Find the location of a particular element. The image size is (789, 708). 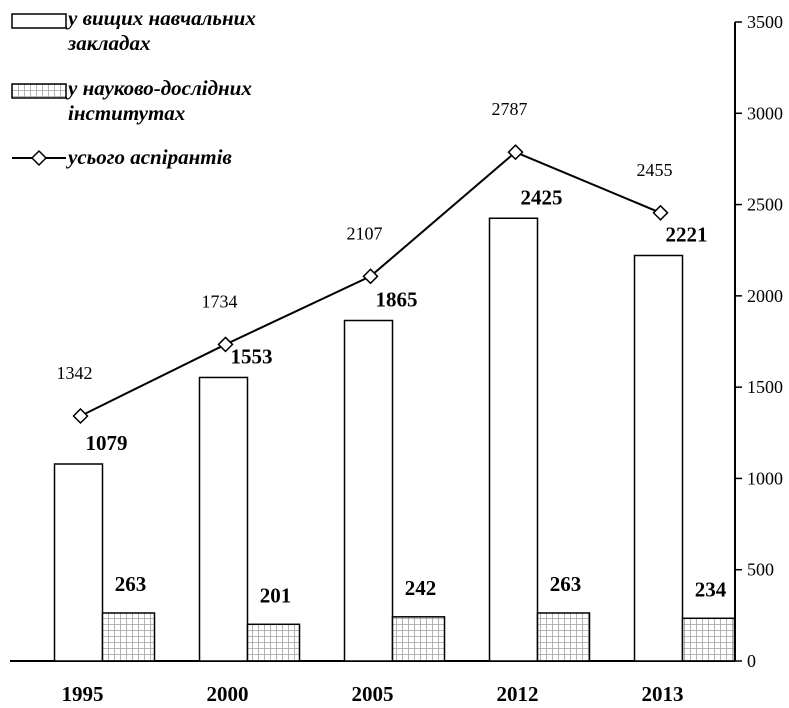

x-tick-label: 2013 is located at coordinates (663, 694).